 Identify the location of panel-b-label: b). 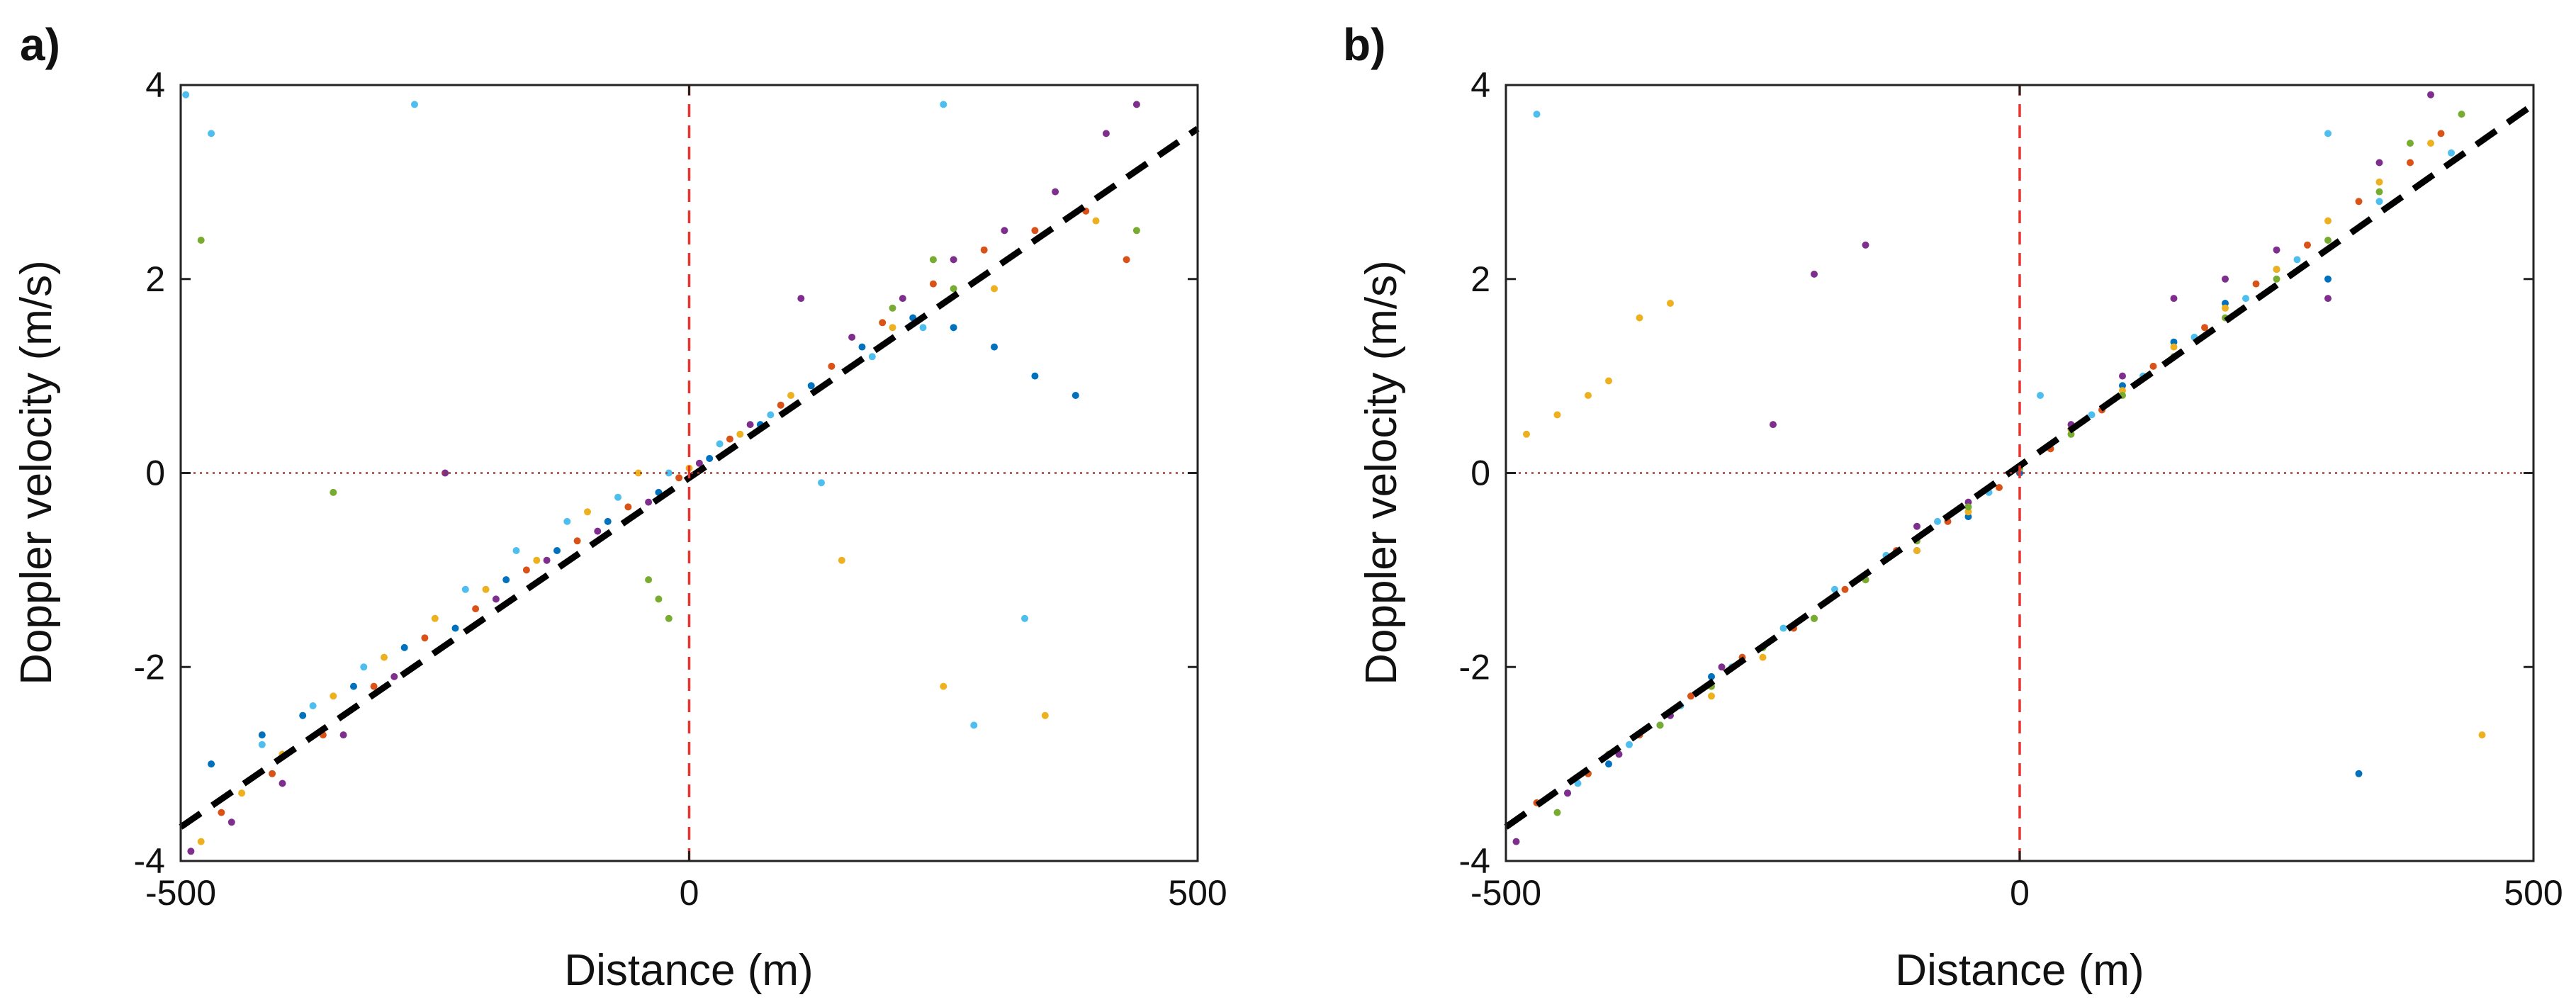
(1364, 45).